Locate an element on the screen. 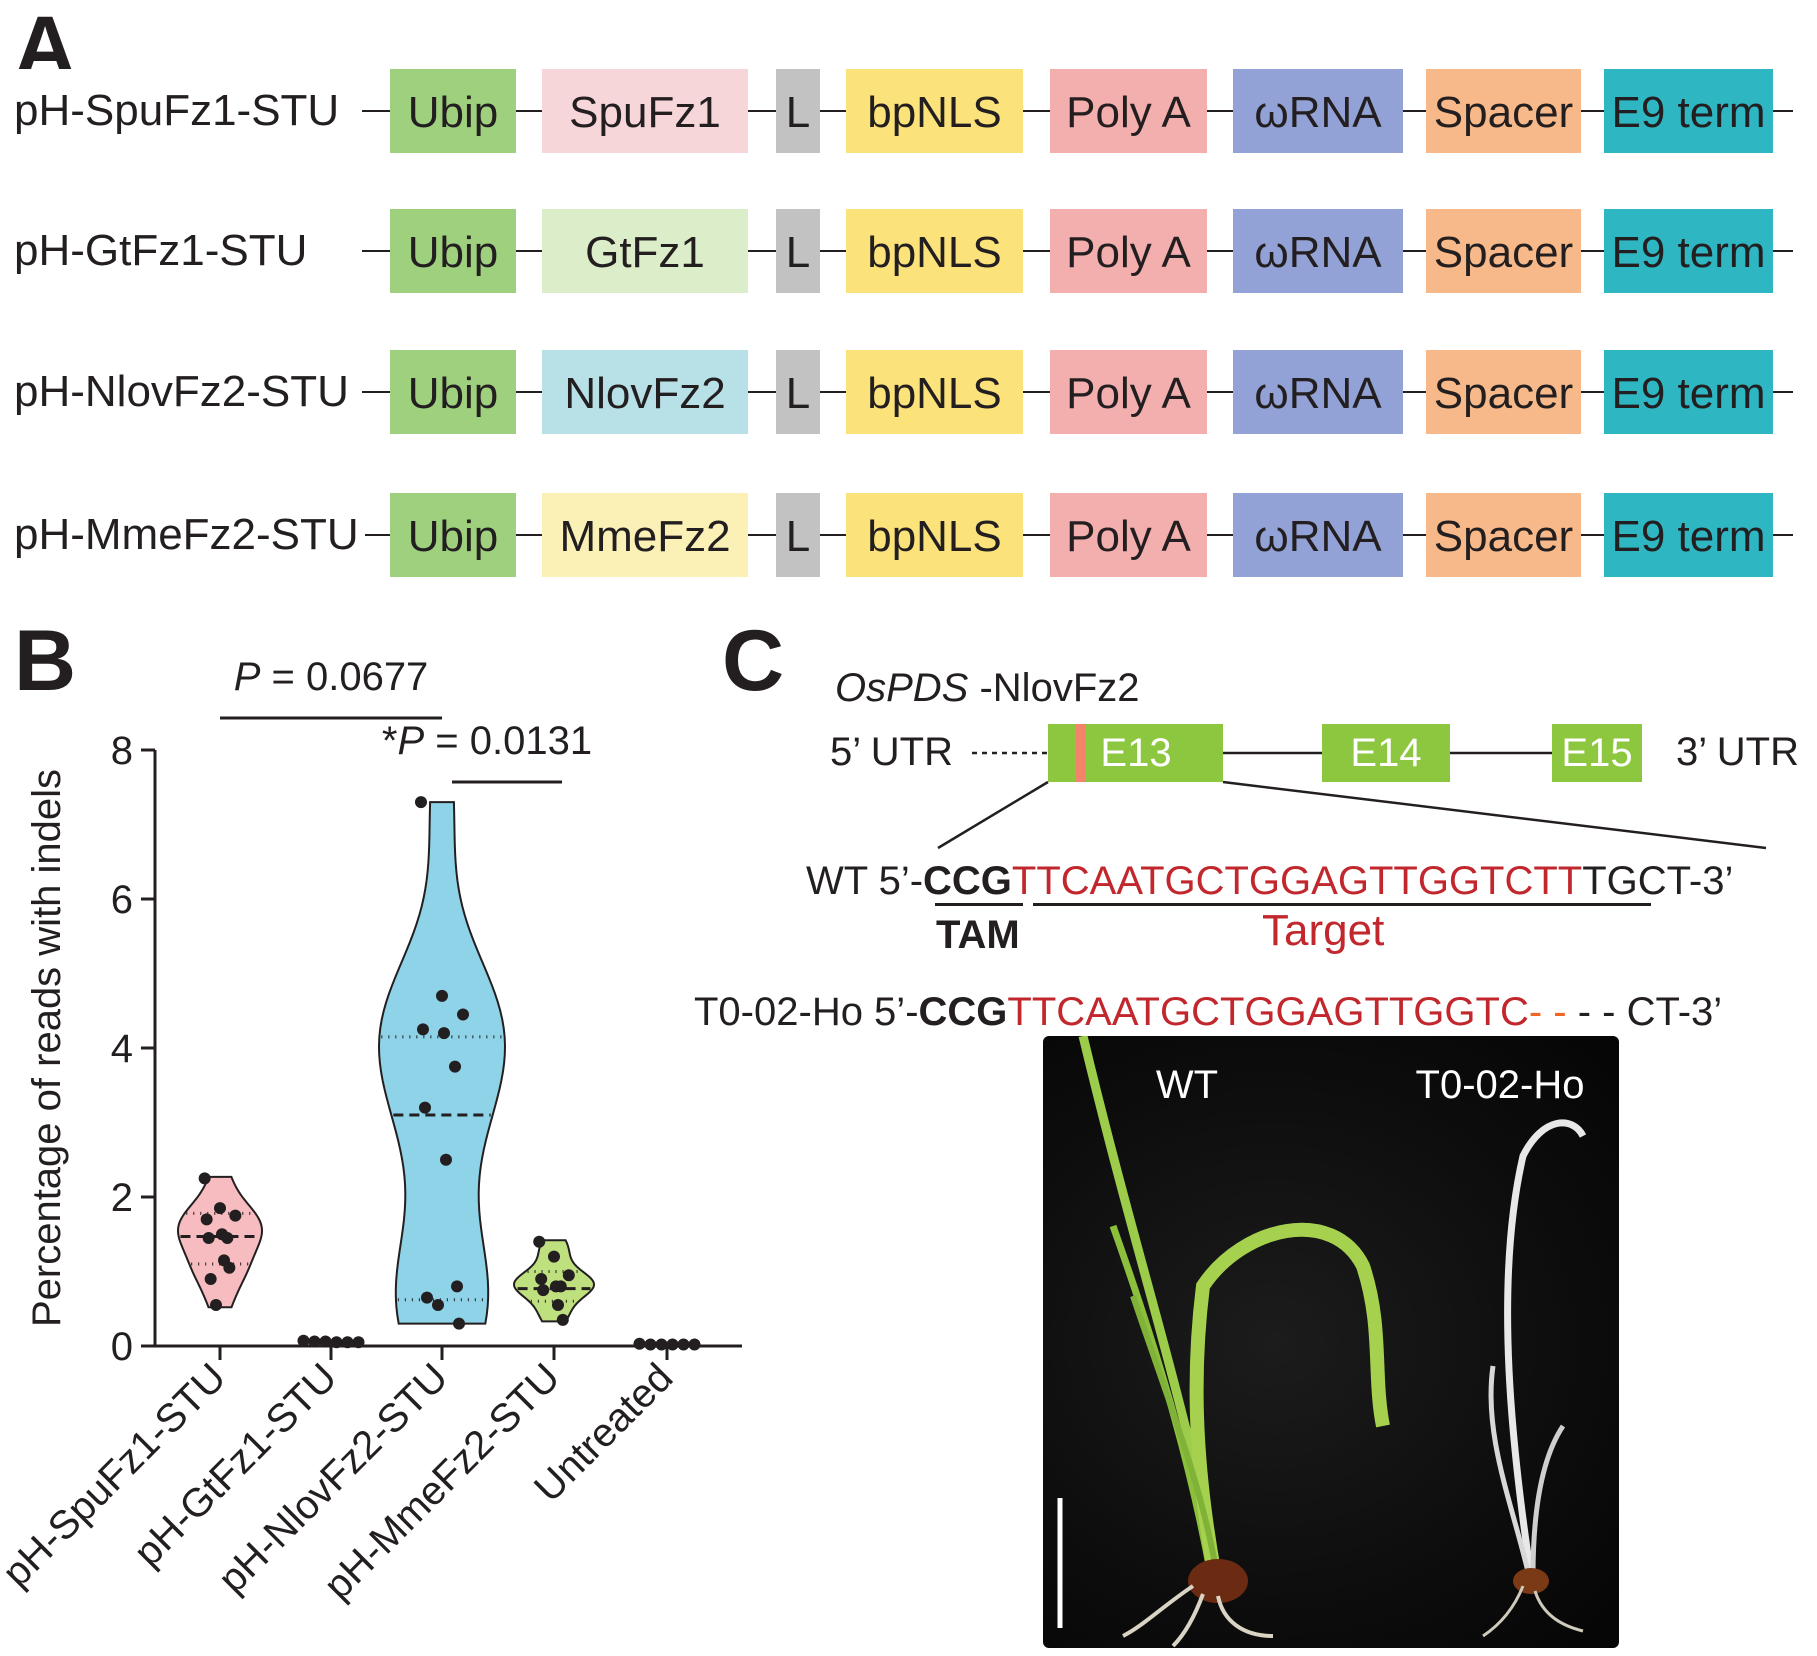 The width and height of the screenshot is (1817, 1656). photo-label-wt: WT is located at coordinates (1187, 1085).